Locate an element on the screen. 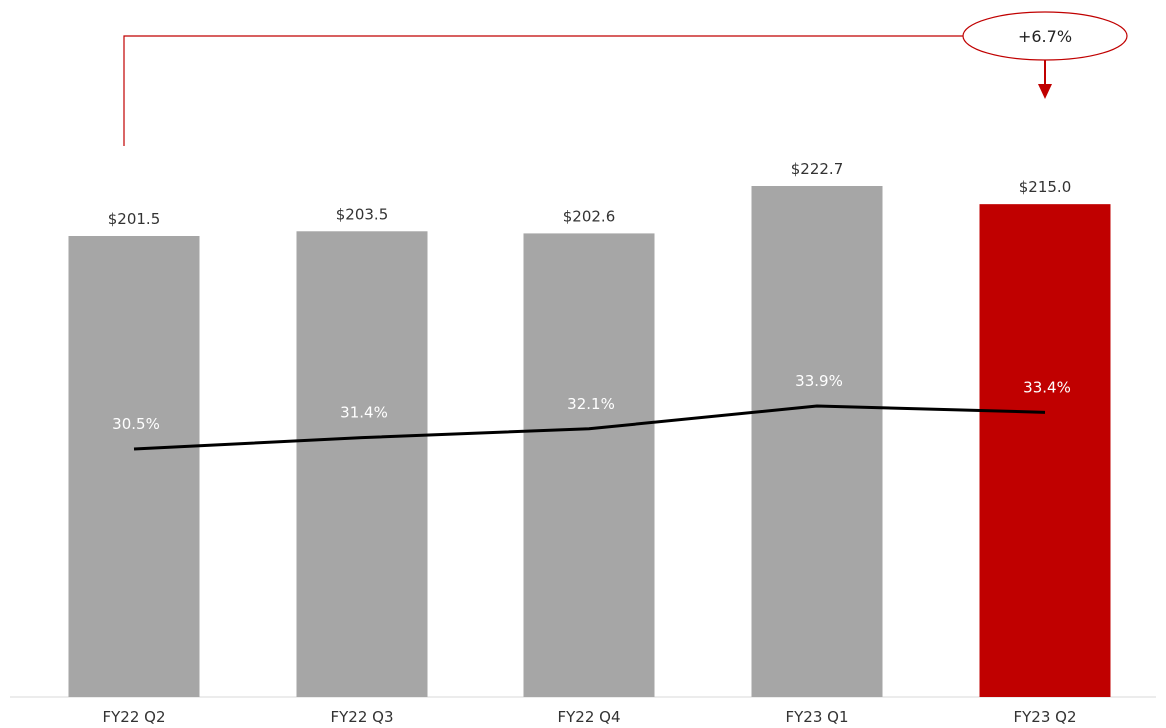  x-tick-label: FY23 Q1 is located at coordinates (817, 717).